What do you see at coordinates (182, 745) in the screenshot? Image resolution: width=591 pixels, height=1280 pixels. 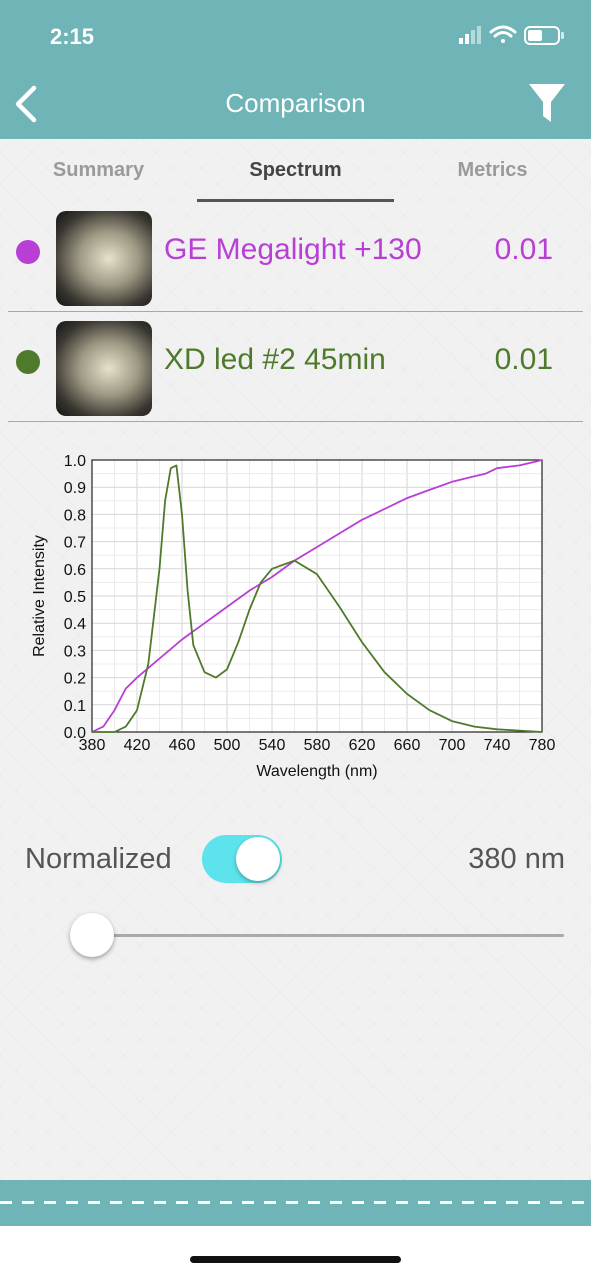 I see `x-tick-label: 460` at bounding box center [182, 745].